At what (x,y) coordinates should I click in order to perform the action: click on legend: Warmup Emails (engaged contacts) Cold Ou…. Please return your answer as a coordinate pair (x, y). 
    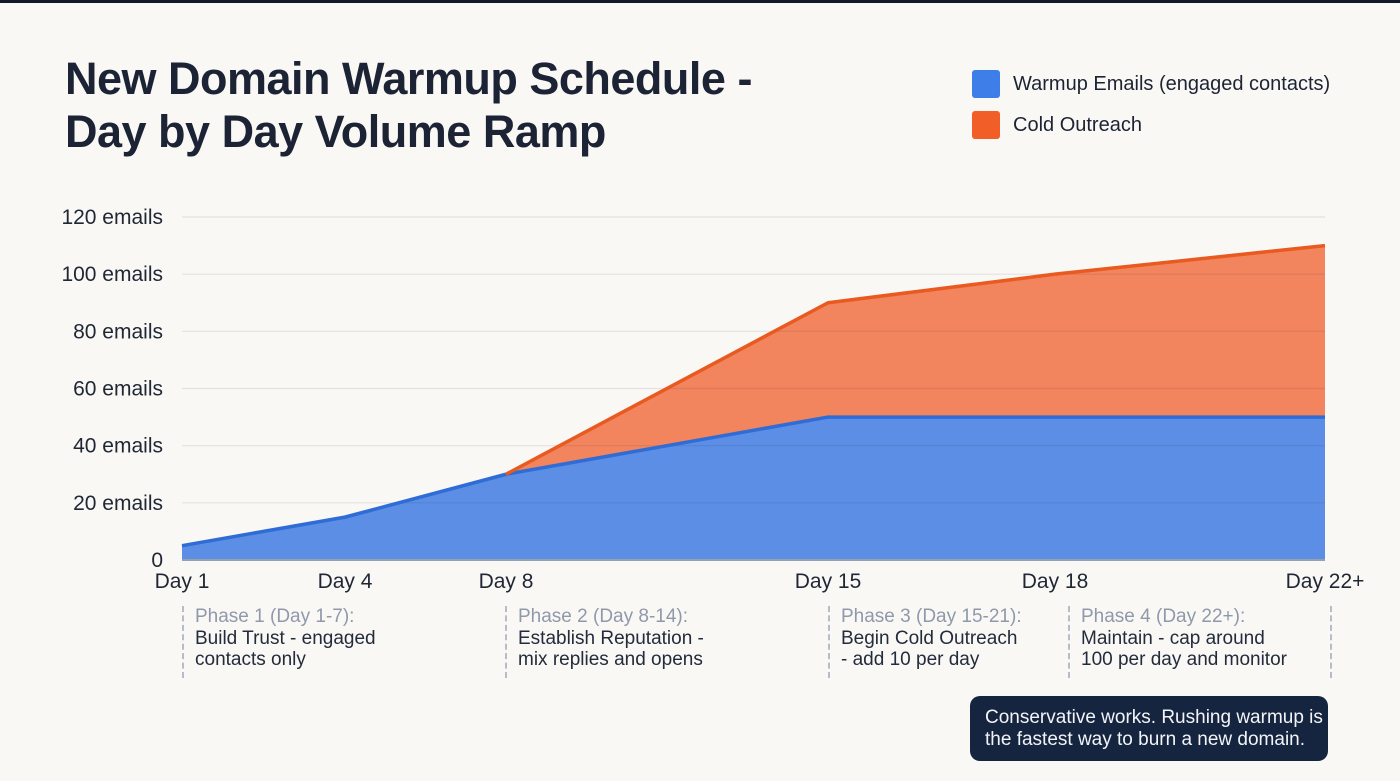
    Looking at the image, I should click on (1151, 104).